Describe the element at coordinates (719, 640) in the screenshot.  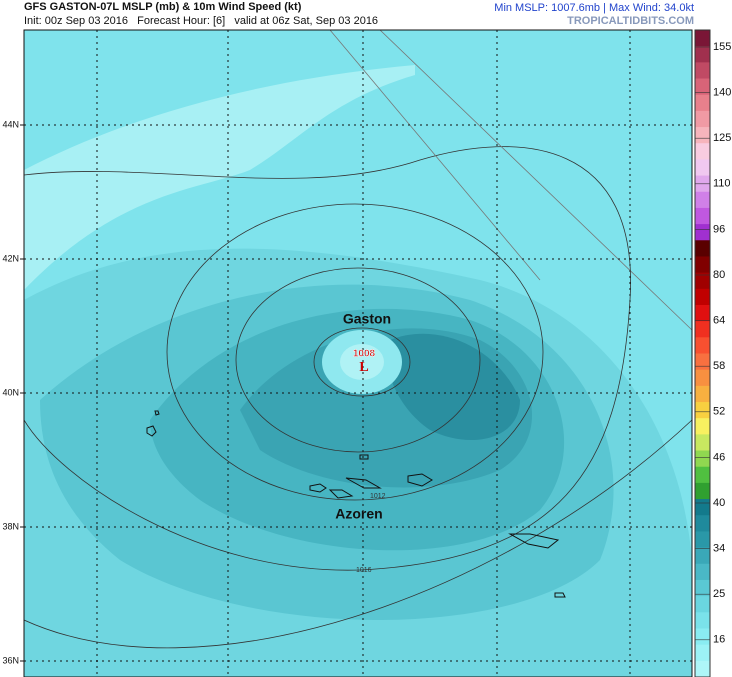
I see `colorbar-label: 16` at that location.